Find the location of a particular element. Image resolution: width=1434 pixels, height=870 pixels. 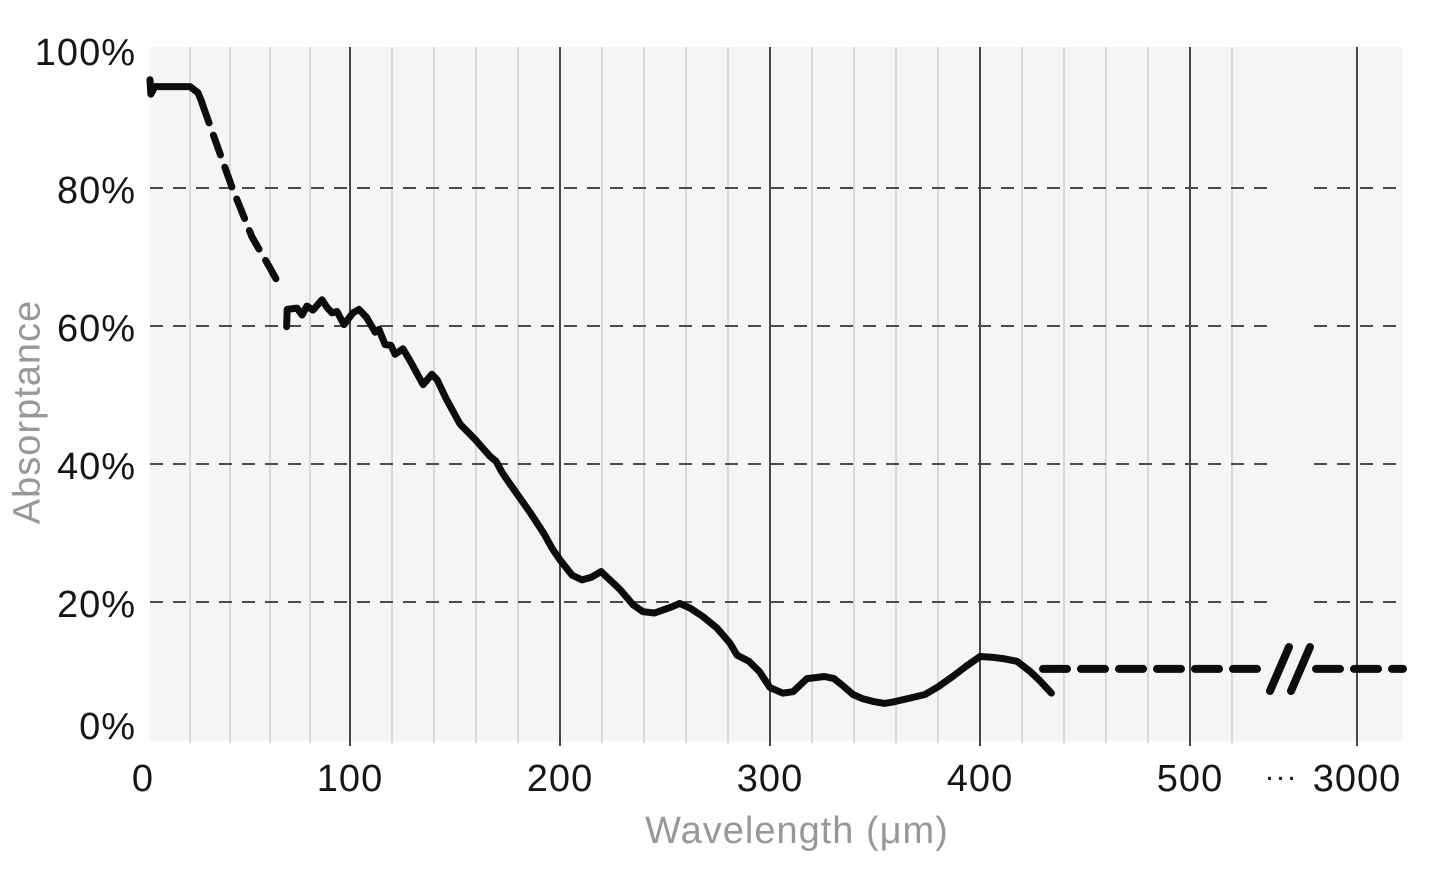

x-axis-title: Wavelength (μm) is located at coordinates (797, 831).